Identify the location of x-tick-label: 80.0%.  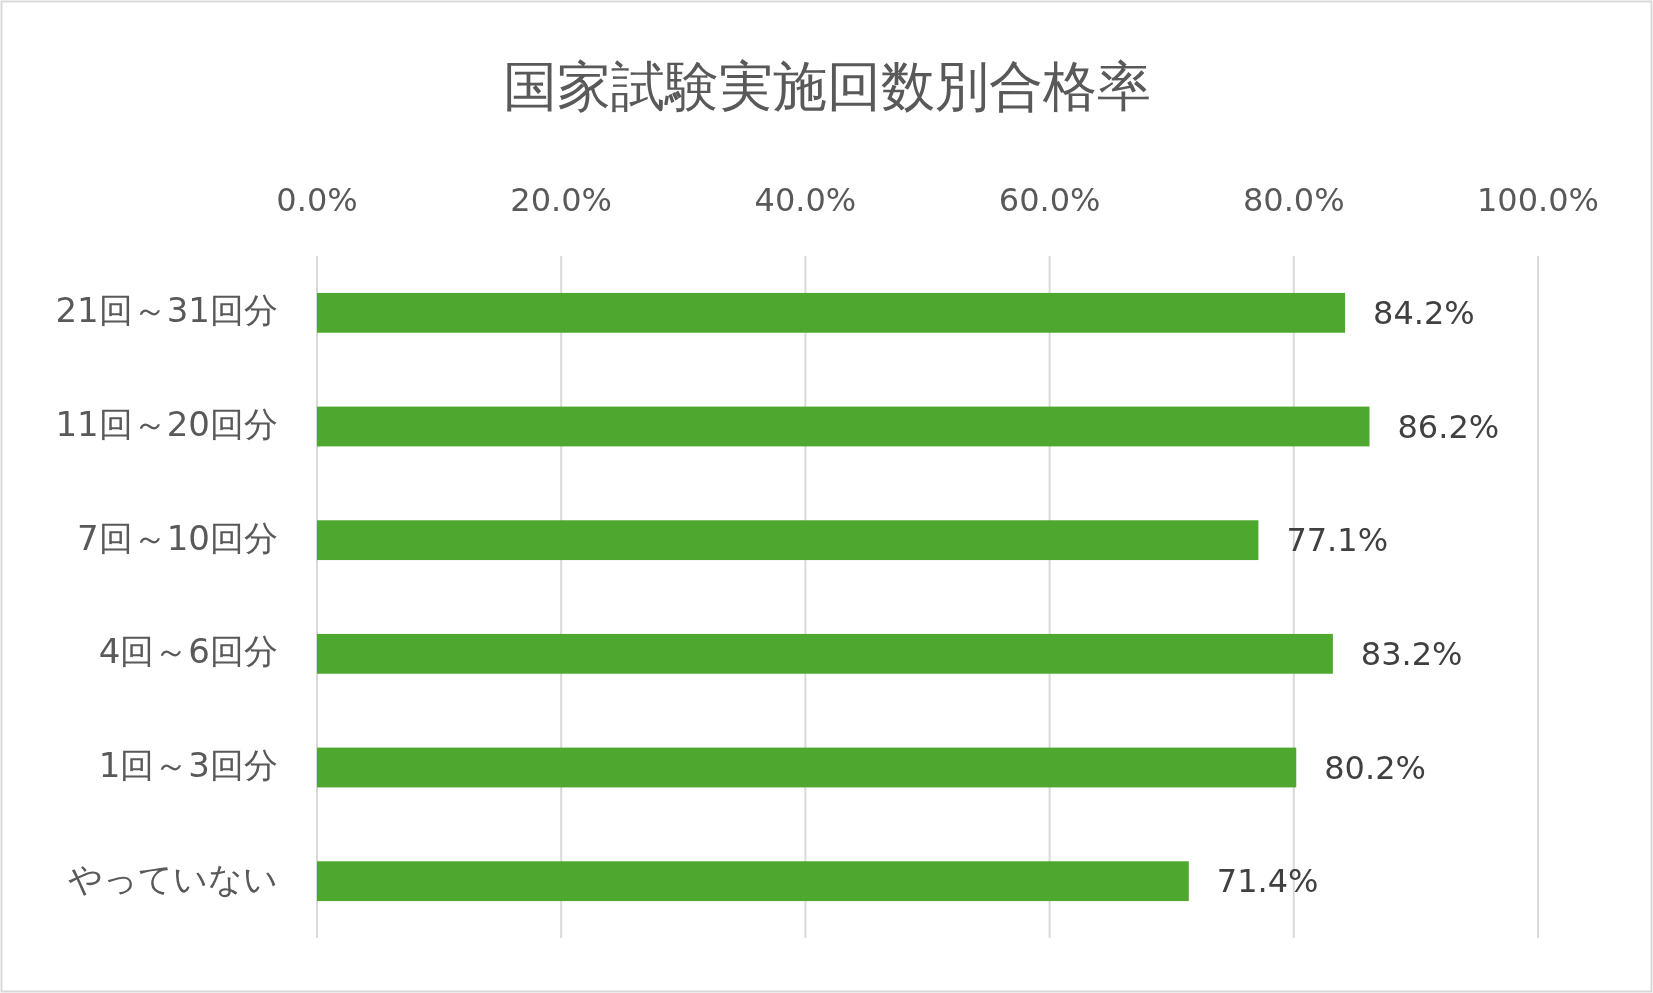
(1293, 200).